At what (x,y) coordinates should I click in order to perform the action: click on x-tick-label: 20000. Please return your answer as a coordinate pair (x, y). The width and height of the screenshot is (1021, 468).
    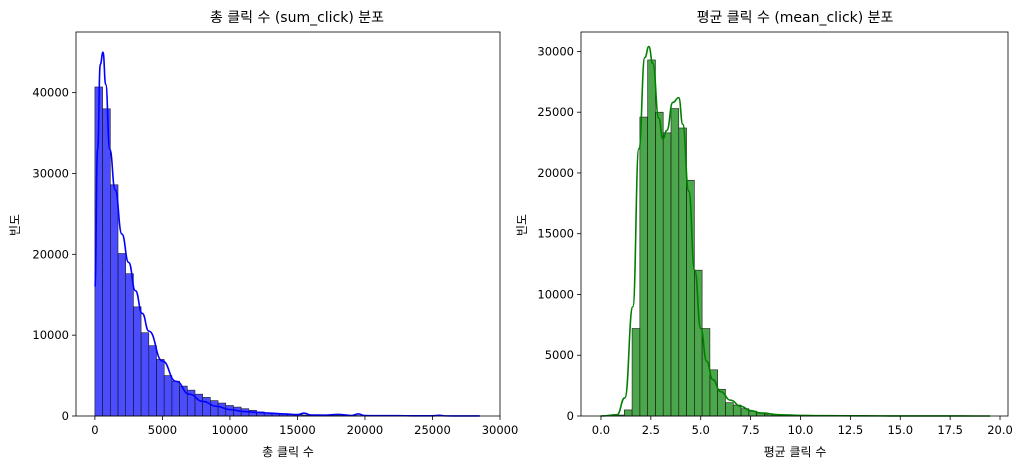
    Looking at the image, I should click on (365, 430).